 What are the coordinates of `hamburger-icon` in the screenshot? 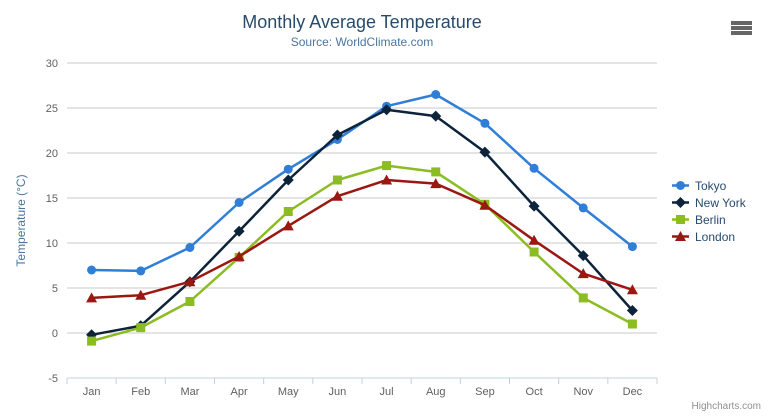 It's located at (741, 27).